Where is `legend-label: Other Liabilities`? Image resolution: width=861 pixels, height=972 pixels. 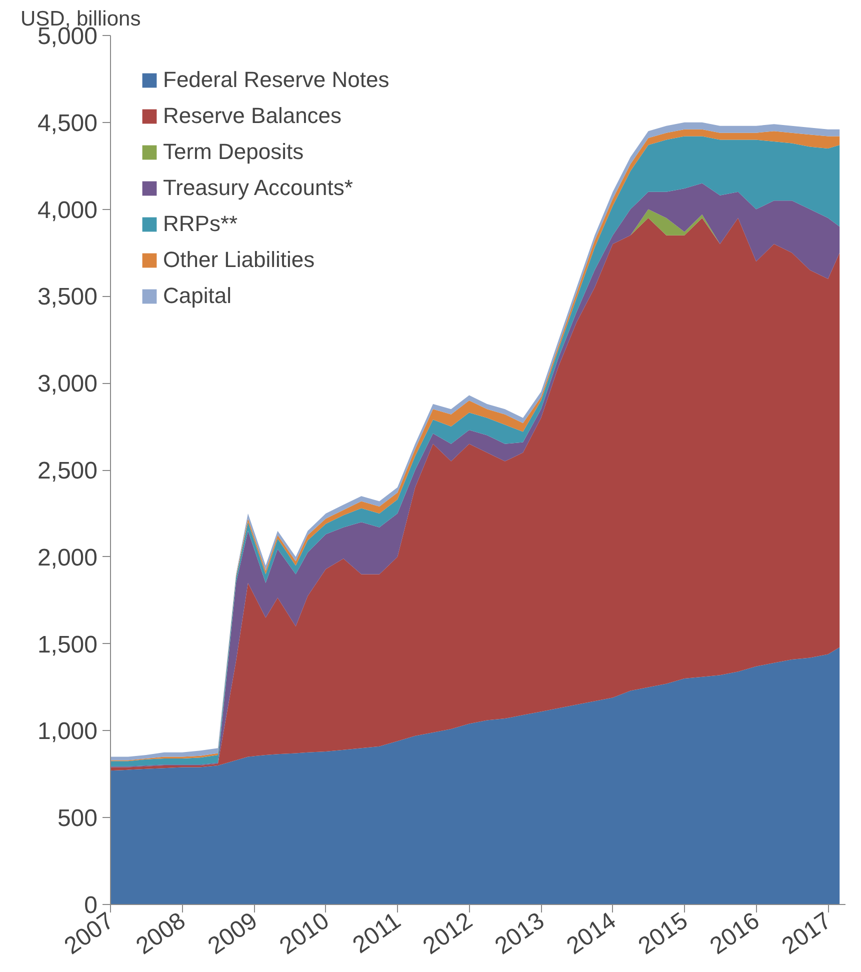
legend-label: Other Liabilities is located at coordinates (239, 260).